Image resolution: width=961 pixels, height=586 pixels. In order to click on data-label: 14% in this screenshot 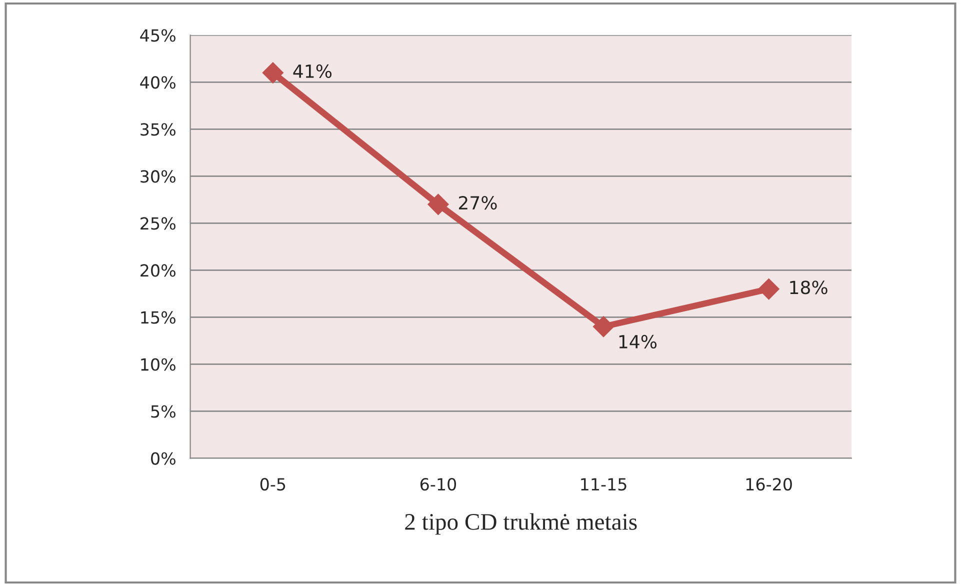, I will do `click(638, 341)`.